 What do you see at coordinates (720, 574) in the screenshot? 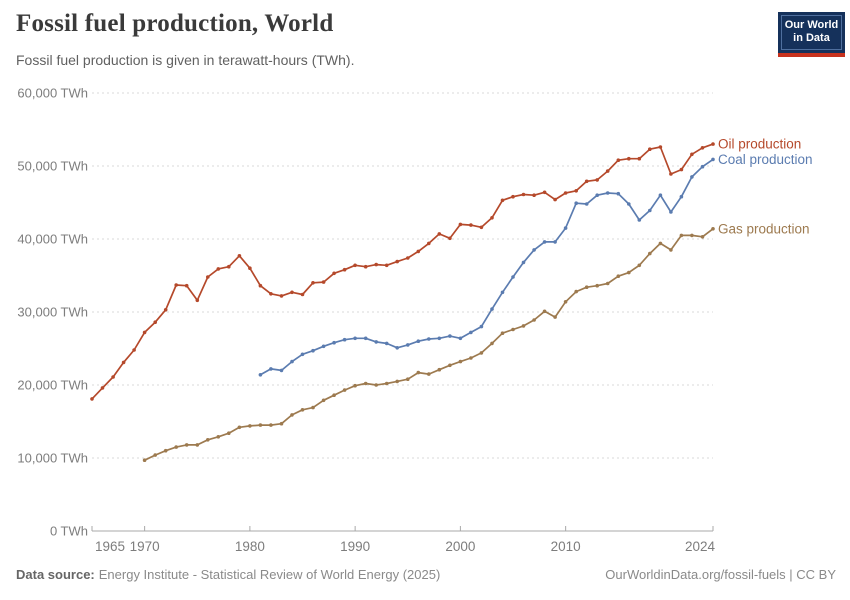
I see `attribution-link: OurWorldinData.org/fossil-fuels | CC BY` at bounding box center [720, 574].